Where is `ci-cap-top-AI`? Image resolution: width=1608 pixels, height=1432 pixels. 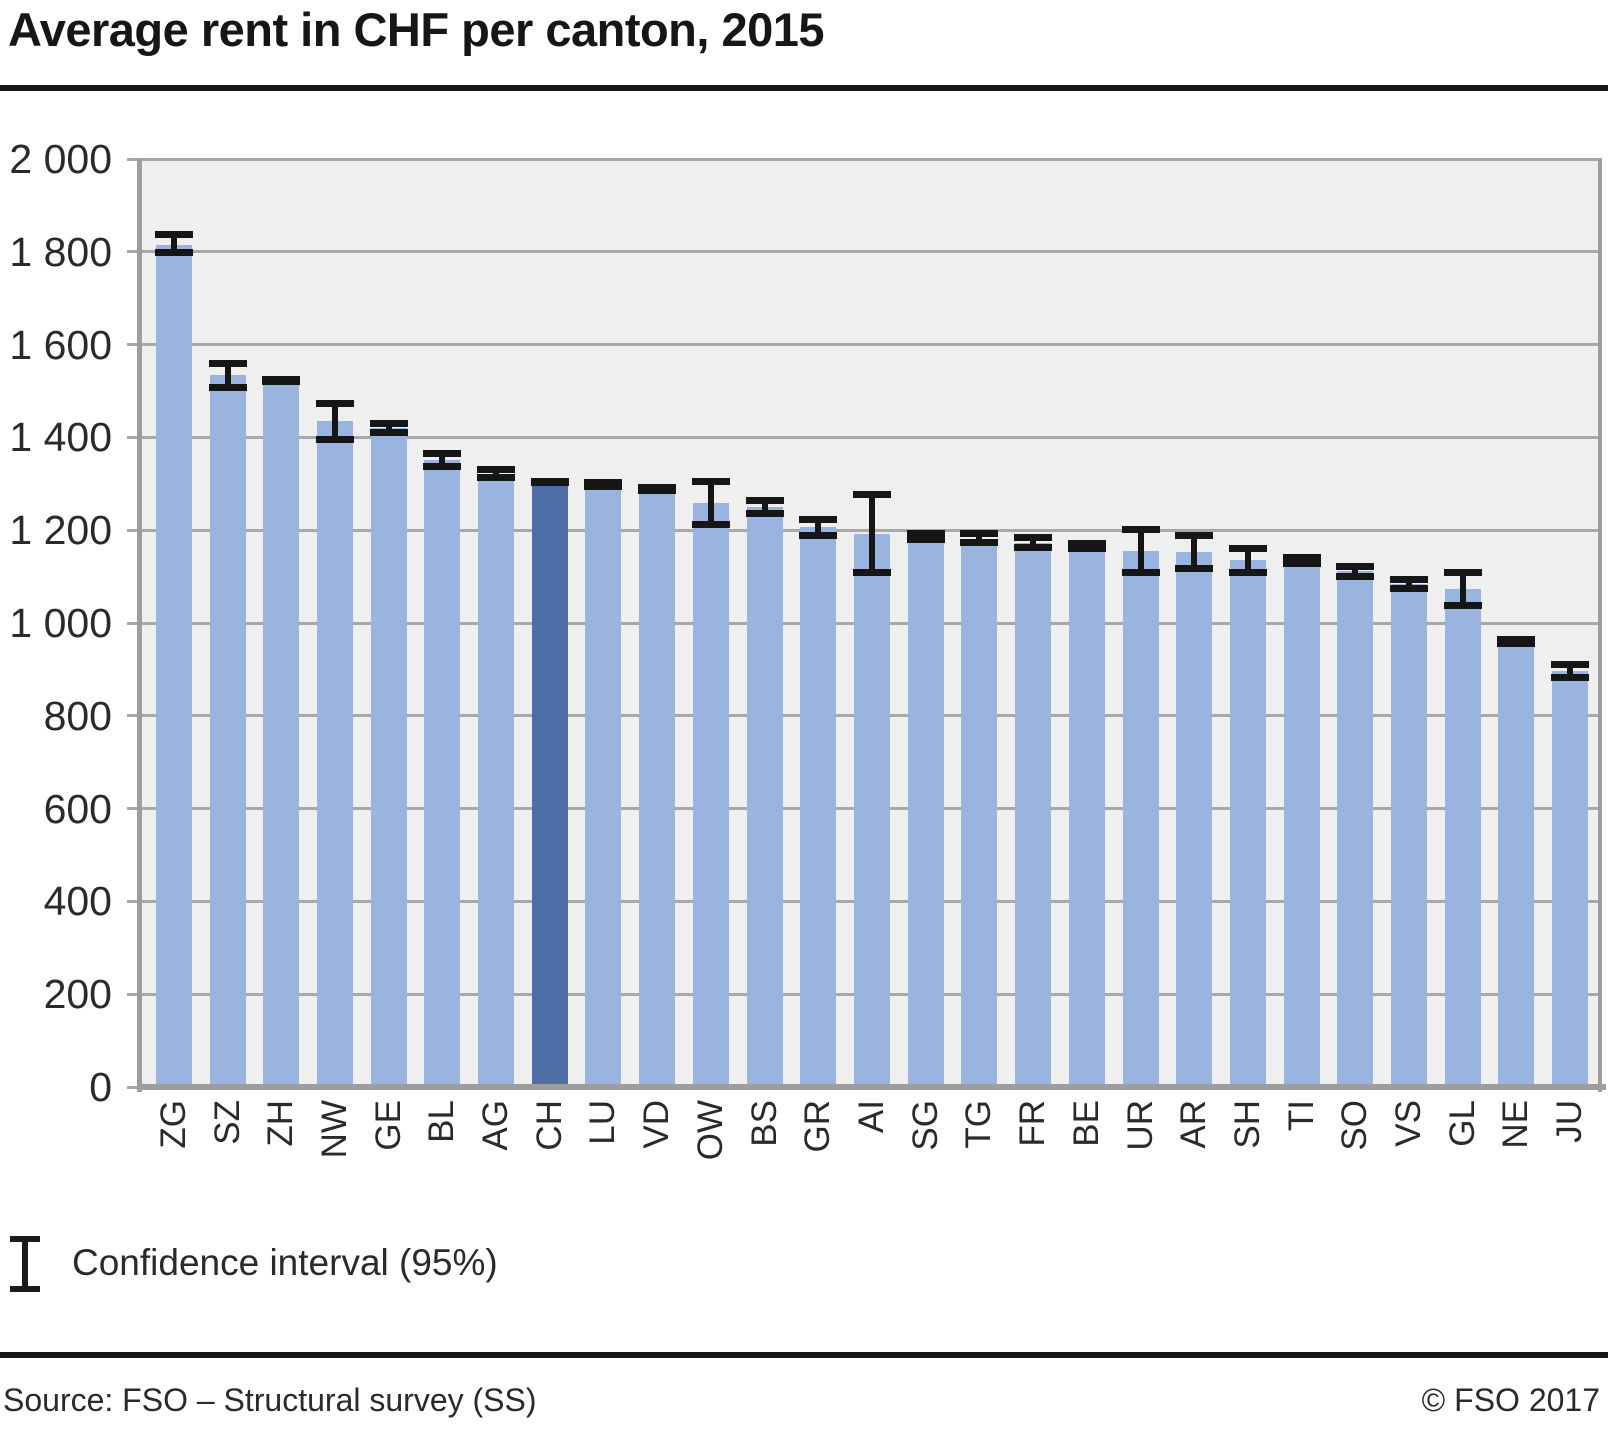
ci-cap-top-AI is located at coordinates (872, 494).